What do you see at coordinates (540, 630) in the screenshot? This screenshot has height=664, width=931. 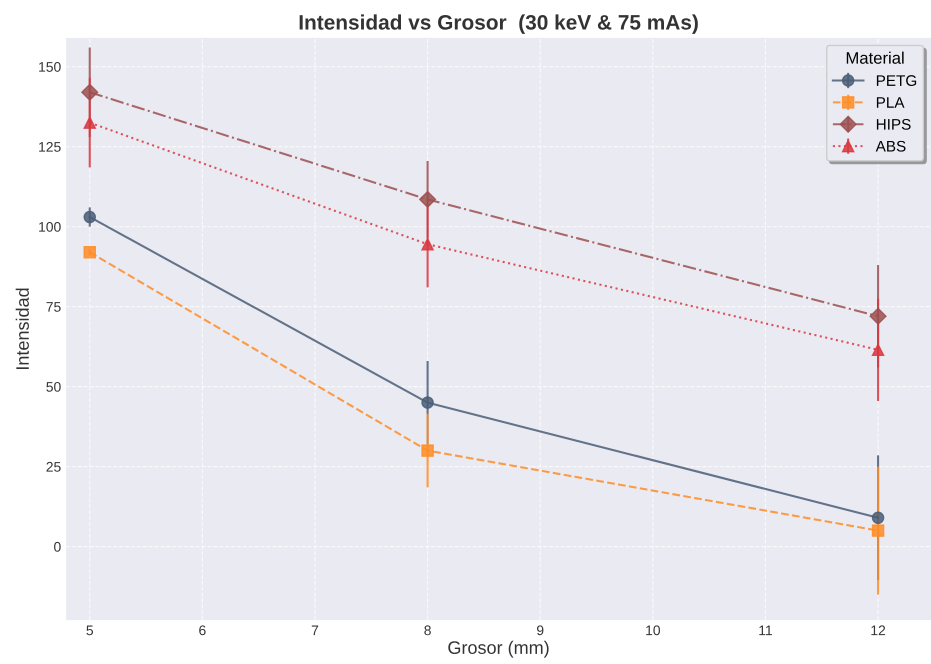 I see `x-tick-label: 9` at bounding box center [540, 630].